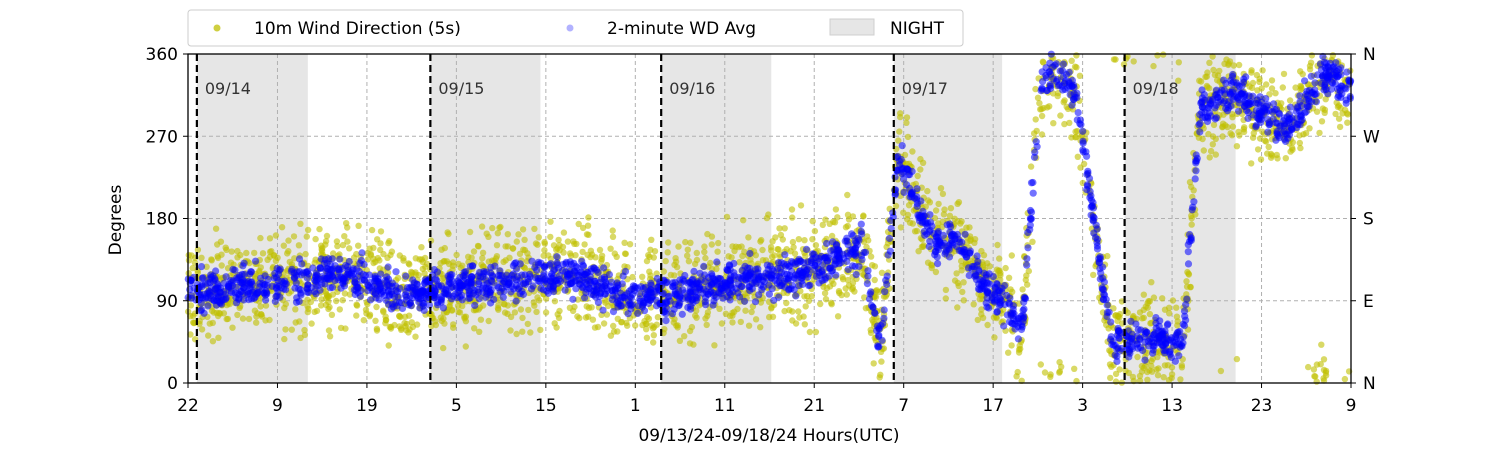 The height and width of the screenshot is (450, 1500). Describe the element at coordinates (1082, 406) in the screenshot. I see `x-tick-label: 3` at that location.